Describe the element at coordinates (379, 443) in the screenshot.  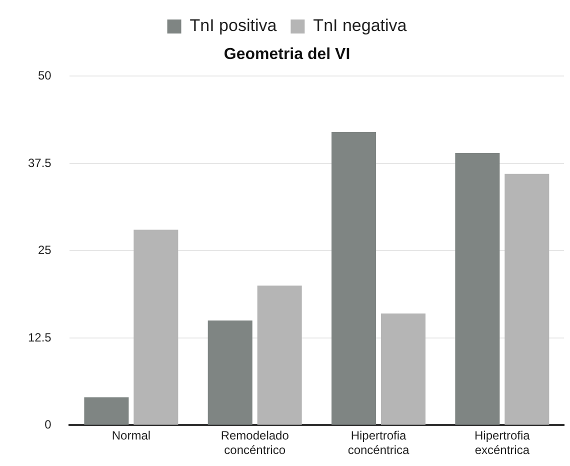
I see `x-tick-label: Hipertrofia concéntrica` at that location.